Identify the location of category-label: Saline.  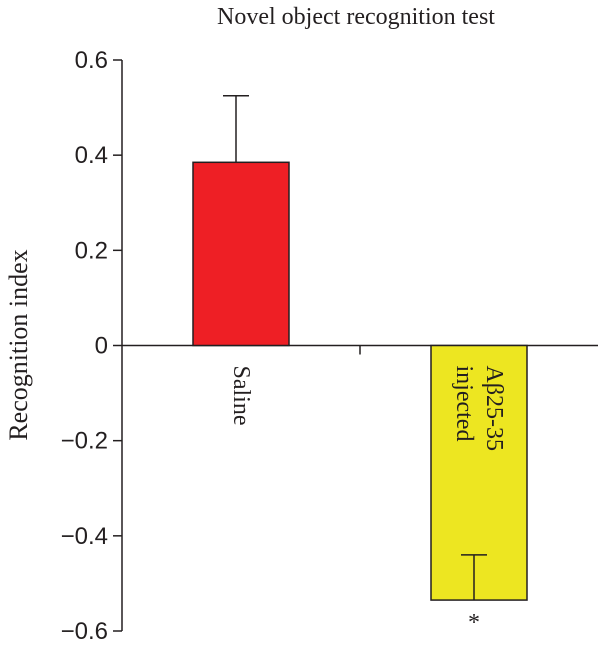
(241, 396).